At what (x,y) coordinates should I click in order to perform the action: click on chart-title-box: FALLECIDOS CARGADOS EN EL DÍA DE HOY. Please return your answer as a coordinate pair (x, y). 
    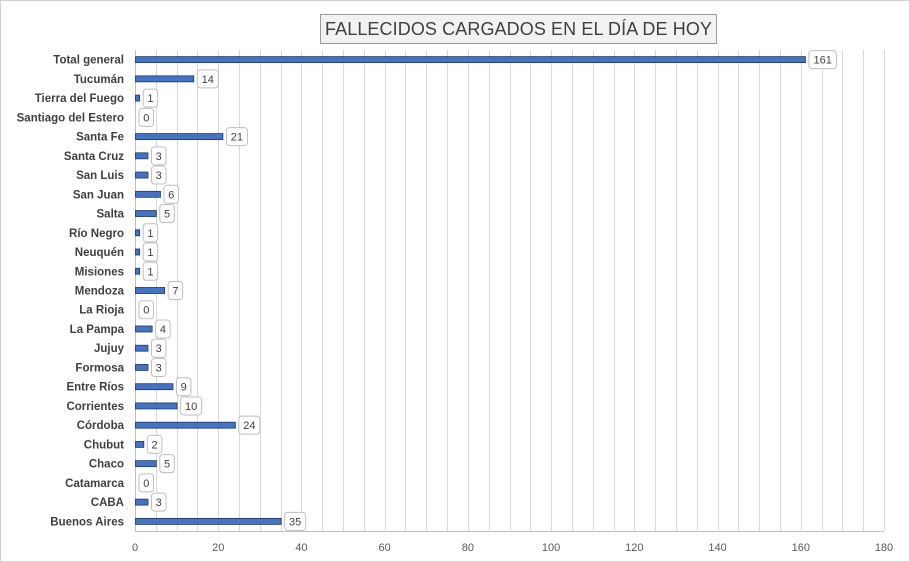
    Looking at the image, I should click on (519, 29).